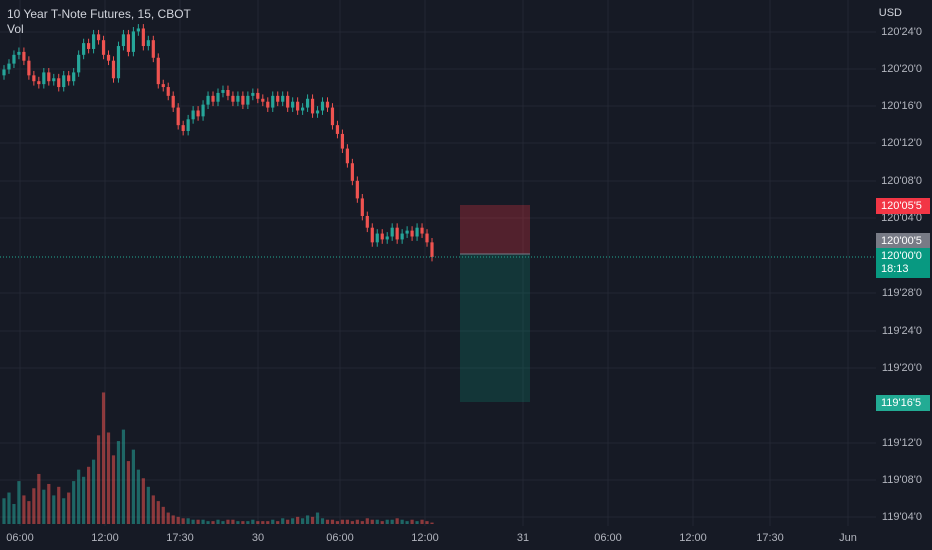 The width and height of the screenshot is (932, 550). What do you see at coordinates (901, 218) in the screenshot?
I see `price-tick-label: 120'04'0` at bounding box center [901, 218].